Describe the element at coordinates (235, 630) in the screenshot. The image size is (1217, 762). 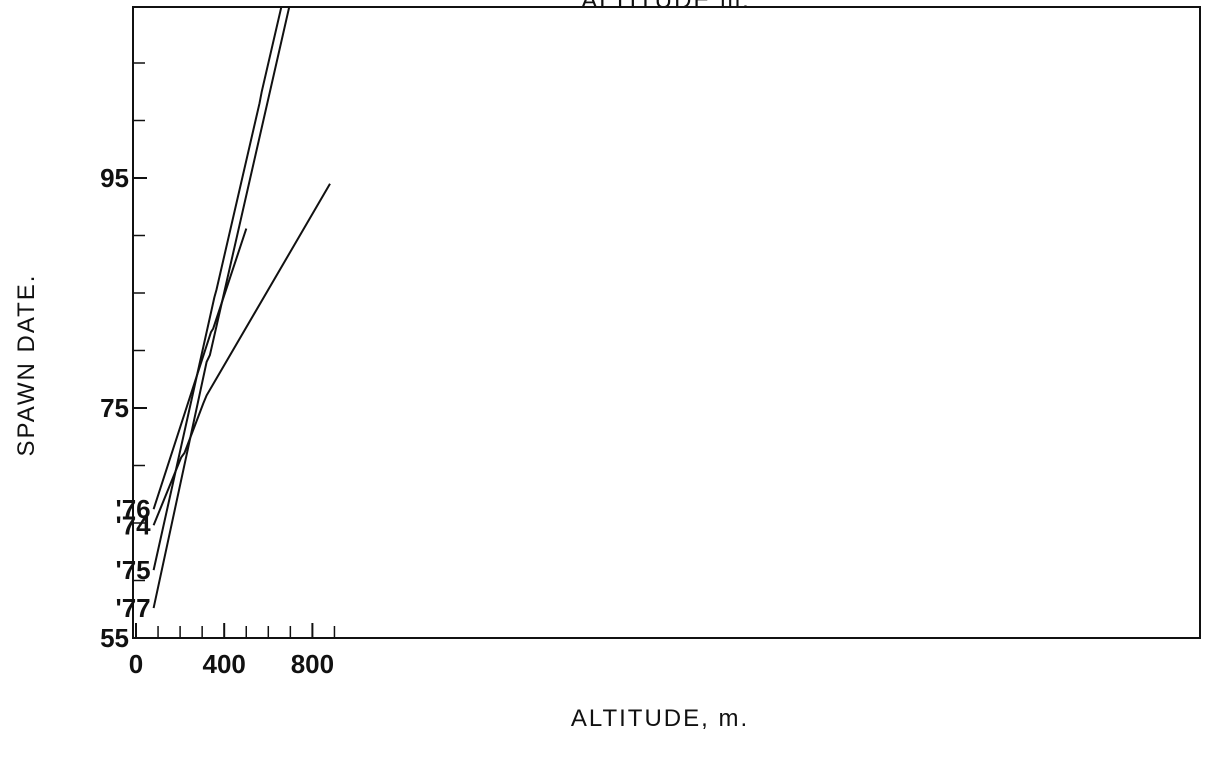
I see `x-axis-ticks` at that location.